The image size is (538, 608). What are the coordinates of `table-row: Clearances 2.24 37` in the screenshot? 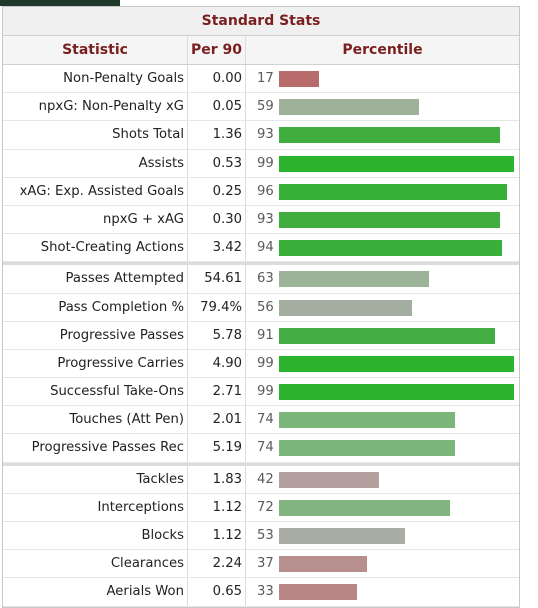 It's located at (261, 564).